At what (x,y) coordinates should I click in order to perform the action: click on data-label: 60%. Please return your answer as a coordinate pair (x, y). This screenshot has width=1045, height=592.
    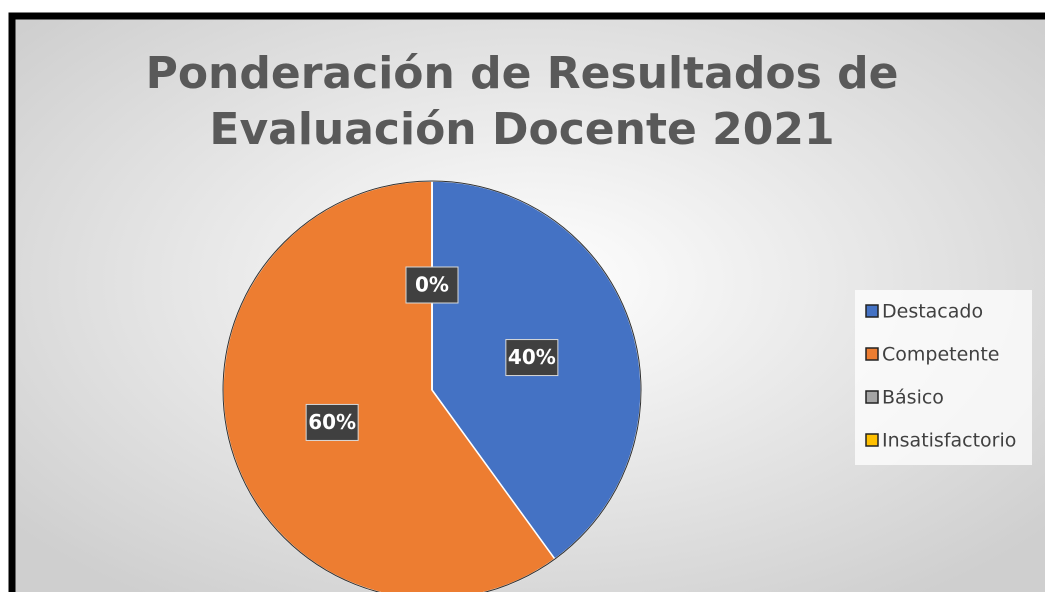
    Looking at the image, I should click on (332, 422).